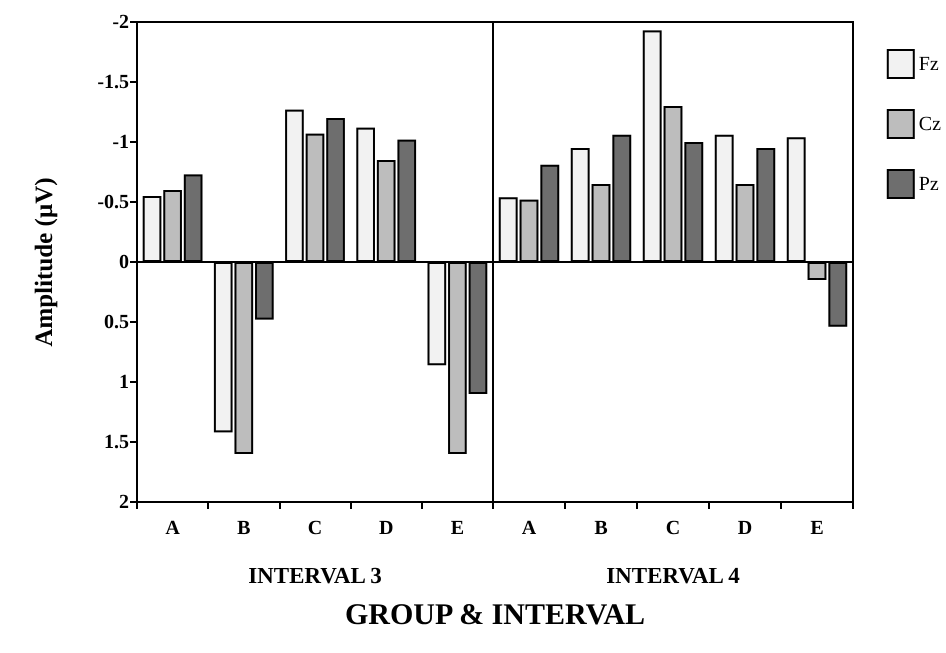 This screenshot has height=653, width=946. I want to click on x-axis-title: INTERVAL 3, so click(315, 575).